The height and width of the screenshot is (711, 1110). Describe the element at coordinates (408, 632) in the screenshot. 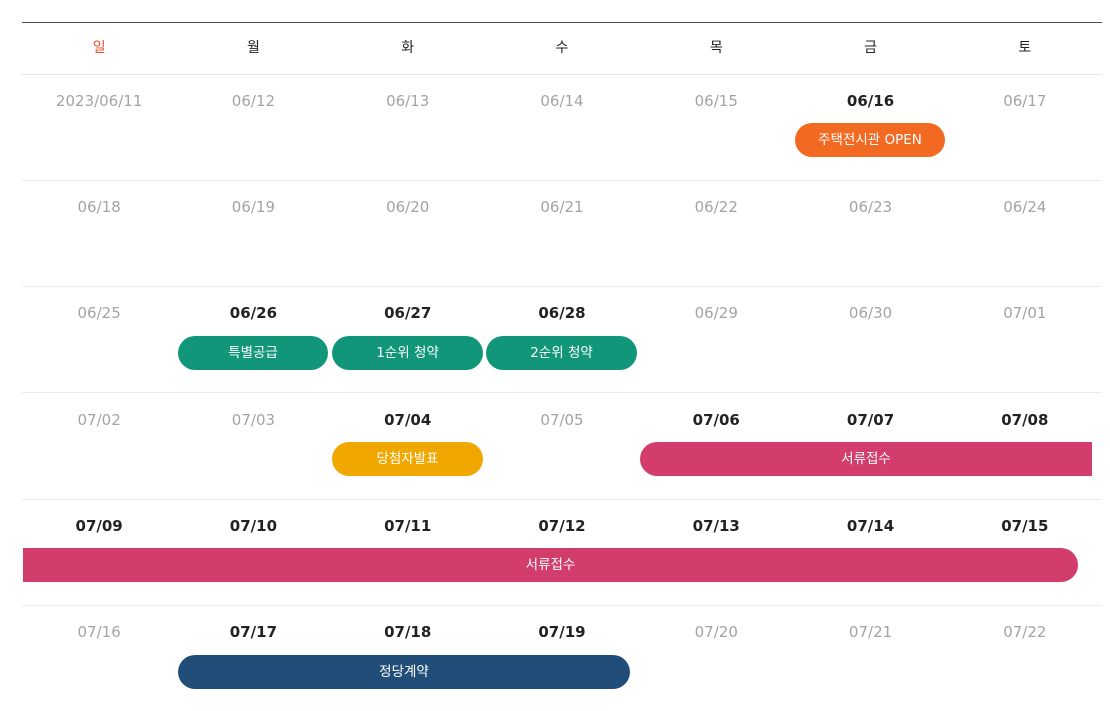

I see `day-cell: 07/18` at that location.